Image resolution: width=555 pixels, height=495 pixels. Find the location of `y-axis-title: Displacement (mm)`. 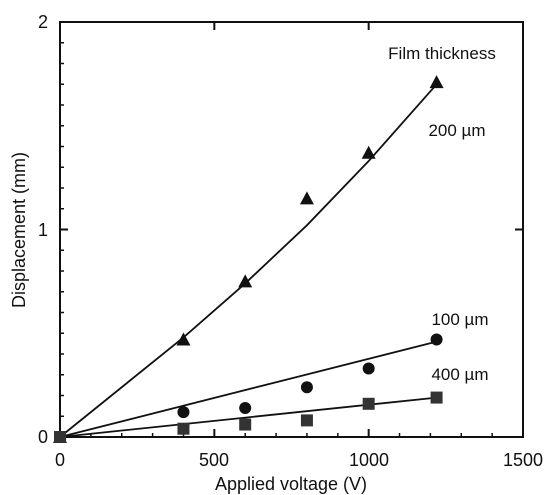

y-axis-title: Displacement (mm) is located at coordinates (19, 230).